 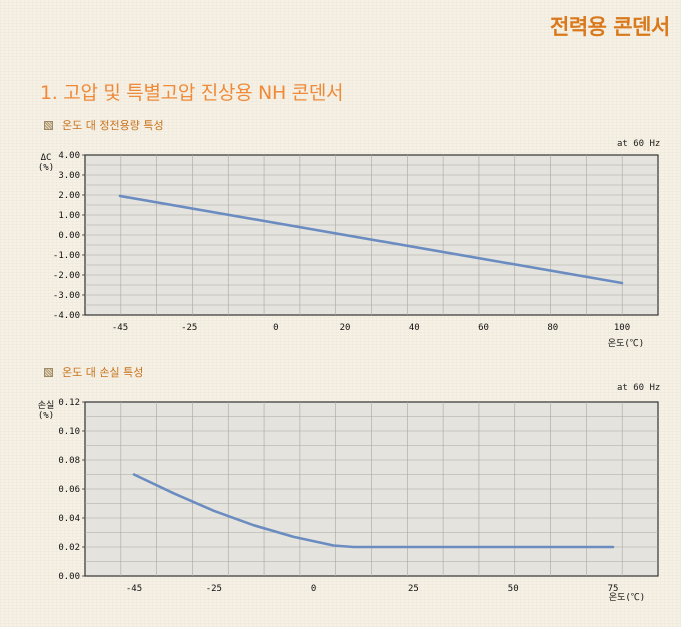 What do you see at coordinates (66, 256) in the screenshot?
I see `y-tick-label: -1.00` at bounding box center [66, 256].